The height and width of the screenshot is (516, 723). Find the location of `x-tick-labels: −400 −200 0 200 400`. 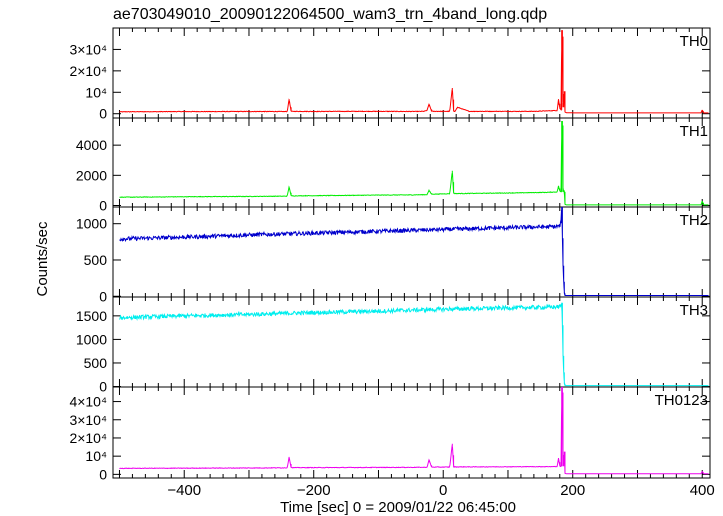

x-tick-labels: −400 −200 0 200 400 is located at coordinates (440, 490).